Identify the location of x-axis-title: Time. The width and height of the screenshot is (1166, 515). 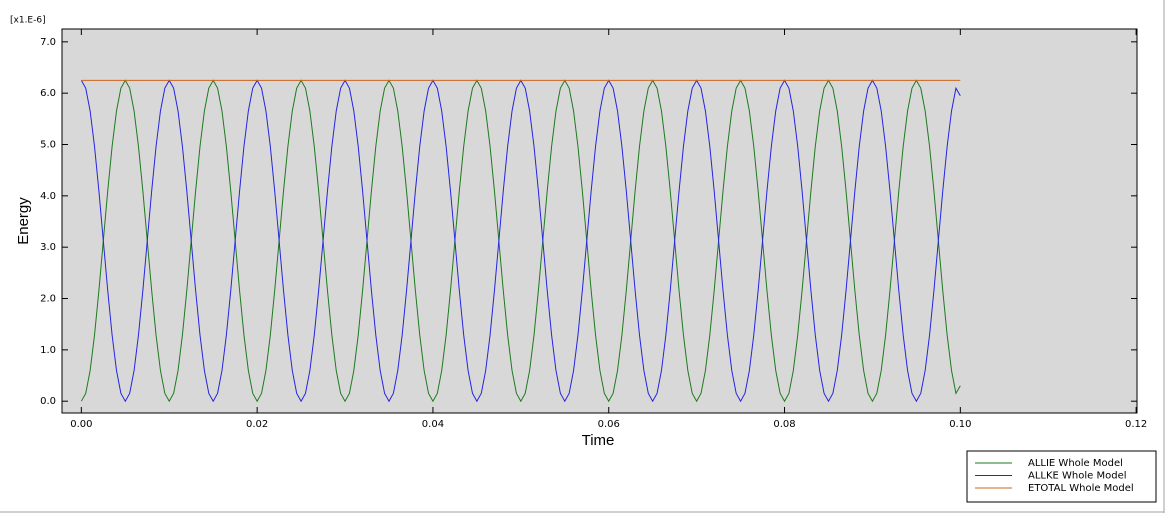
(598, 440).